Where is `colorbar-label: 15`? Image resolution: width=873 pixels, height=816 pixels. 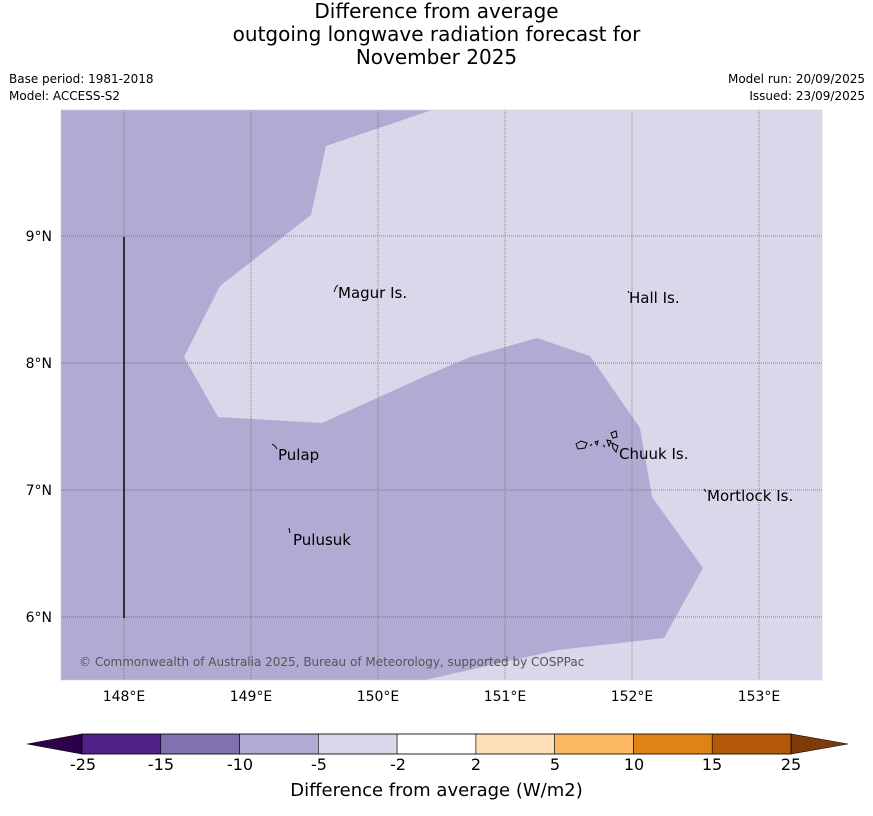 colorbar-label: 15 is located at coordinates (712, 764).